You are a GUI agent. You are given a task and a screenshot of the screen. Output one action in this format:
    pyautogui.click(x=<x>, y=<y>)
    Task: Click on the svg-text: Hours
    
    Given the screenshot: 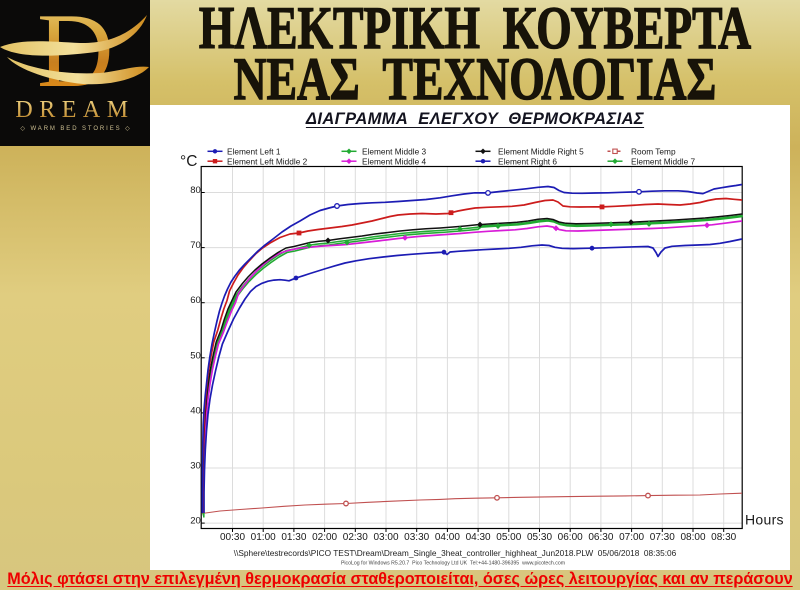 What is the action you would take?
    pyautogui.click(x=764, y=520)
    